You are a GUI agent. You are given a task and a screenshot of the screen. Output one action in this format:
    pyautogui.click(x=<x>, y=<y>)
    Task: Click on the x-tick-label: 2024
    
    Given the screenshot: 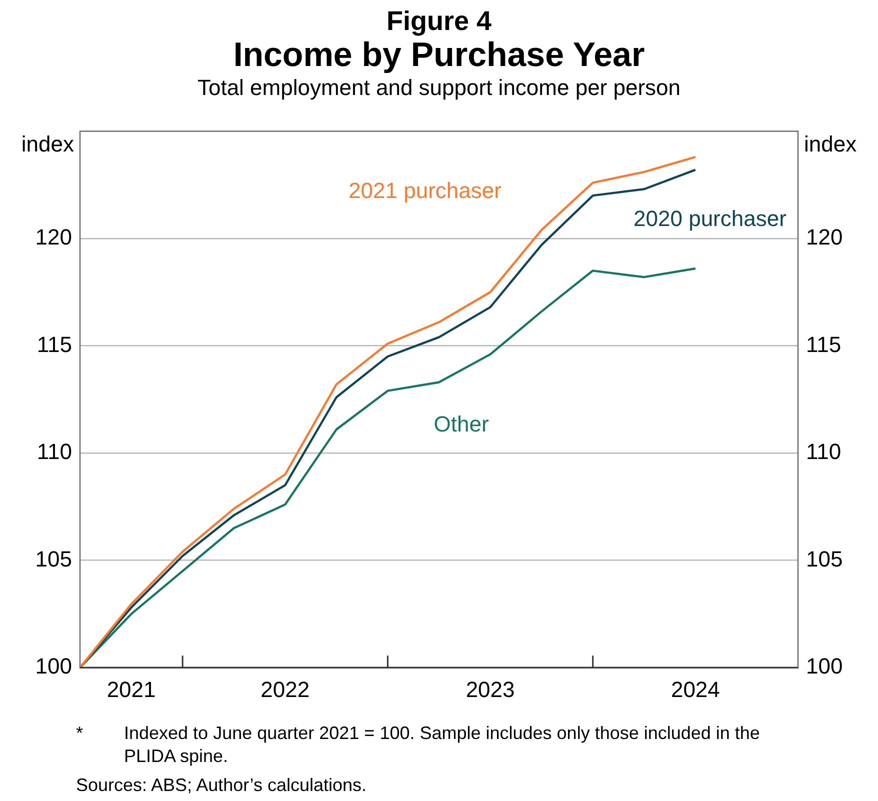 What is the action you would take?
    pyautogui.click(x=695, y=689)
    